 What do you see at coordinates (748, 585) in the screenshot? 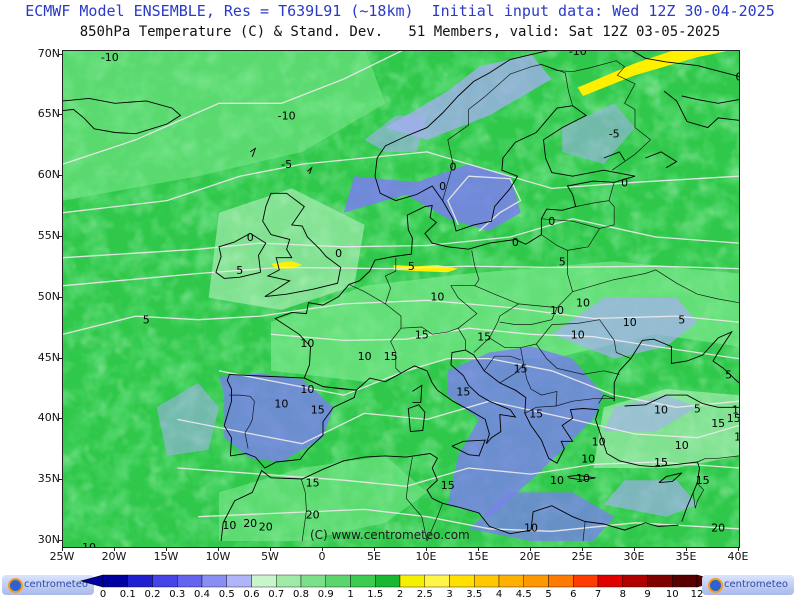
I see `centrometeo-logo-right: centrometeo` at bounding box center [748, 585].